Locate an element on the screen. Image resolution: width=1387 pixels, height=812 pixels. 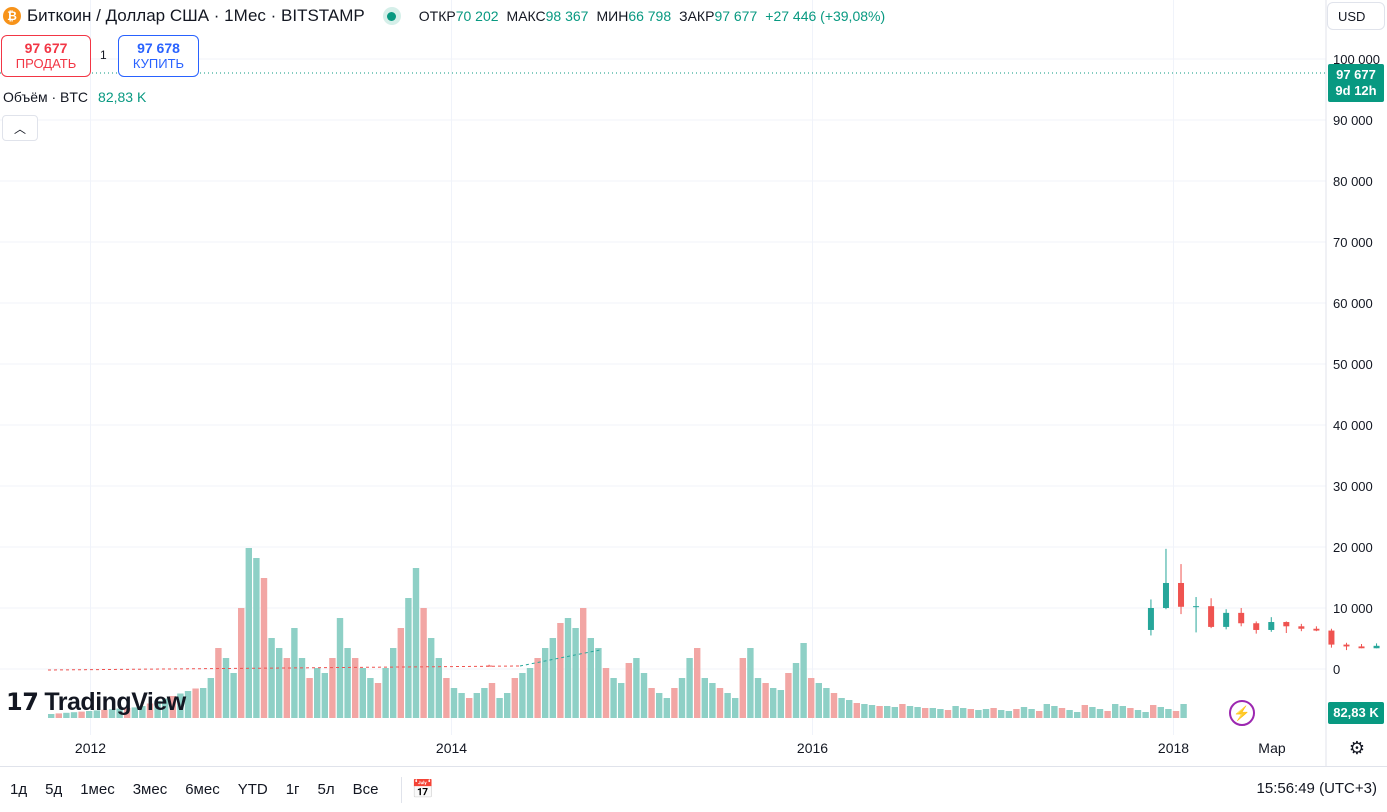
range-button-1: 5д is located at coordinates (54, 789).